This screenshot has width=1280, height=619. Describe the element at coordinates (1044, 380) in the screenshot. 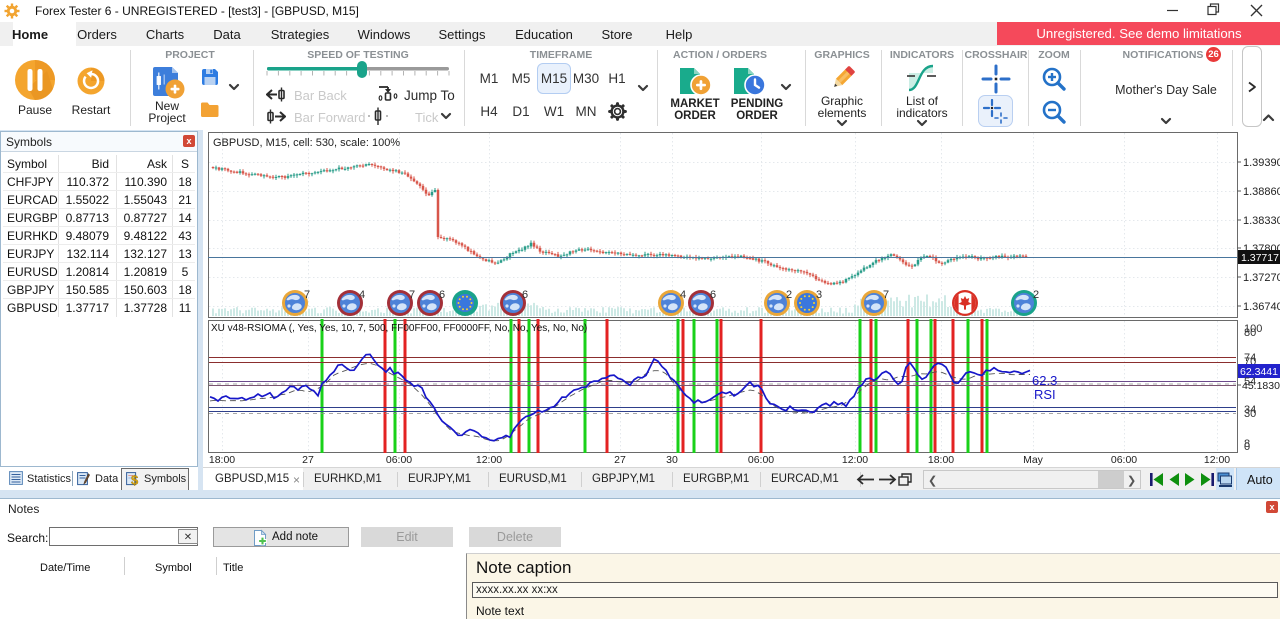

I see `svg-text: 62.3` at that location.